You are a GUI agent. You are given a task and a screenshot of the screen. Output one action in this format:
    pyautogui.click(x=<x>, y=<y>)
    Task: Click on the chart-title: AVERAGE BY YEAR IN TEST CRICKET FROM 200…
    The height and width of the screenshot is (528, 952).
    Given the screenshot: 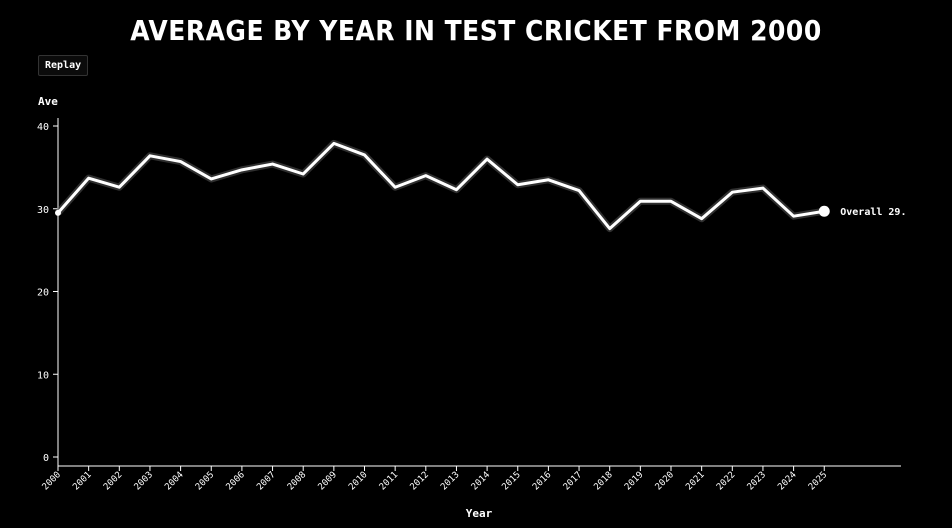 What is the action you would take?
    pyautogui.click(x=476, y=30)
    